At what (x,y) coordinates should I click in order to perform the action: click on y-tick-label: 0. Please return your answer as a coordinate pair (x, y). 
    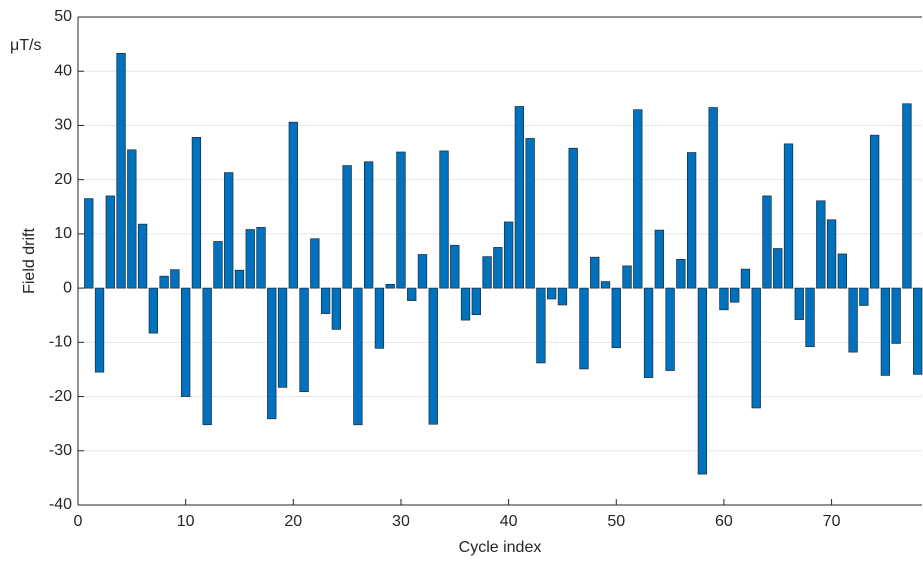
    Looking at the image, I should click on (67, 287).